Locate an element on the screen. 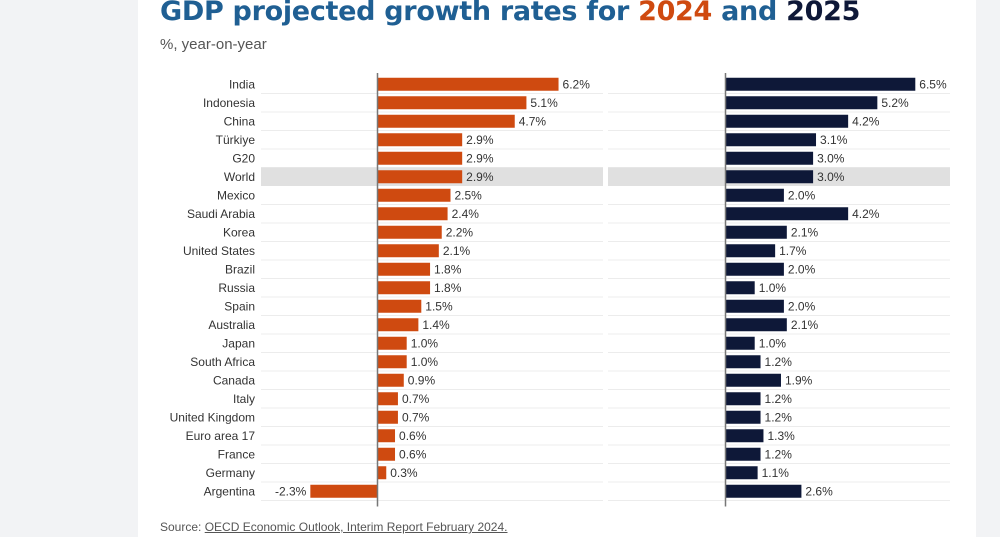  category-label: Spain is located at coordinates (239, 306).